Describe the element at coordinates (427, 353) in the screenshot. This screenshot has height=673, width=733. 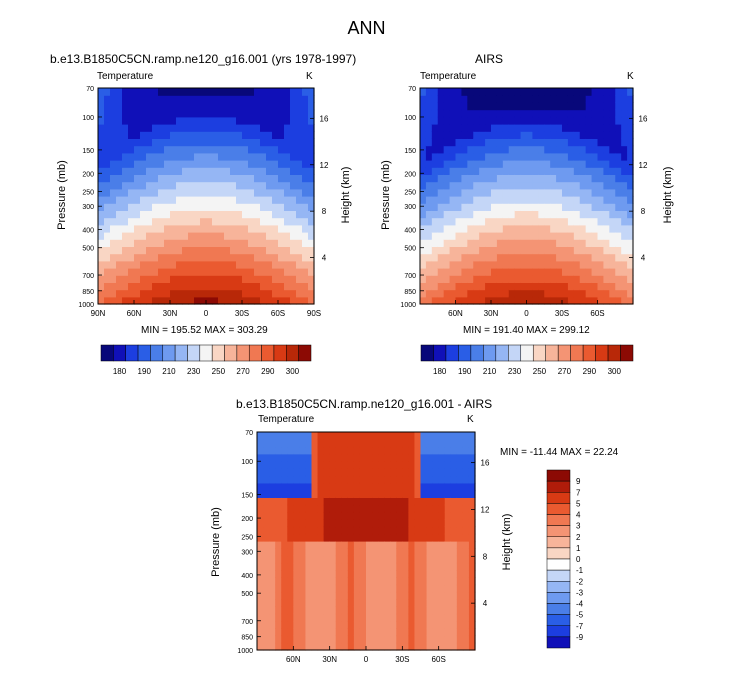
I see `panel2-colorbar-box` at that location.